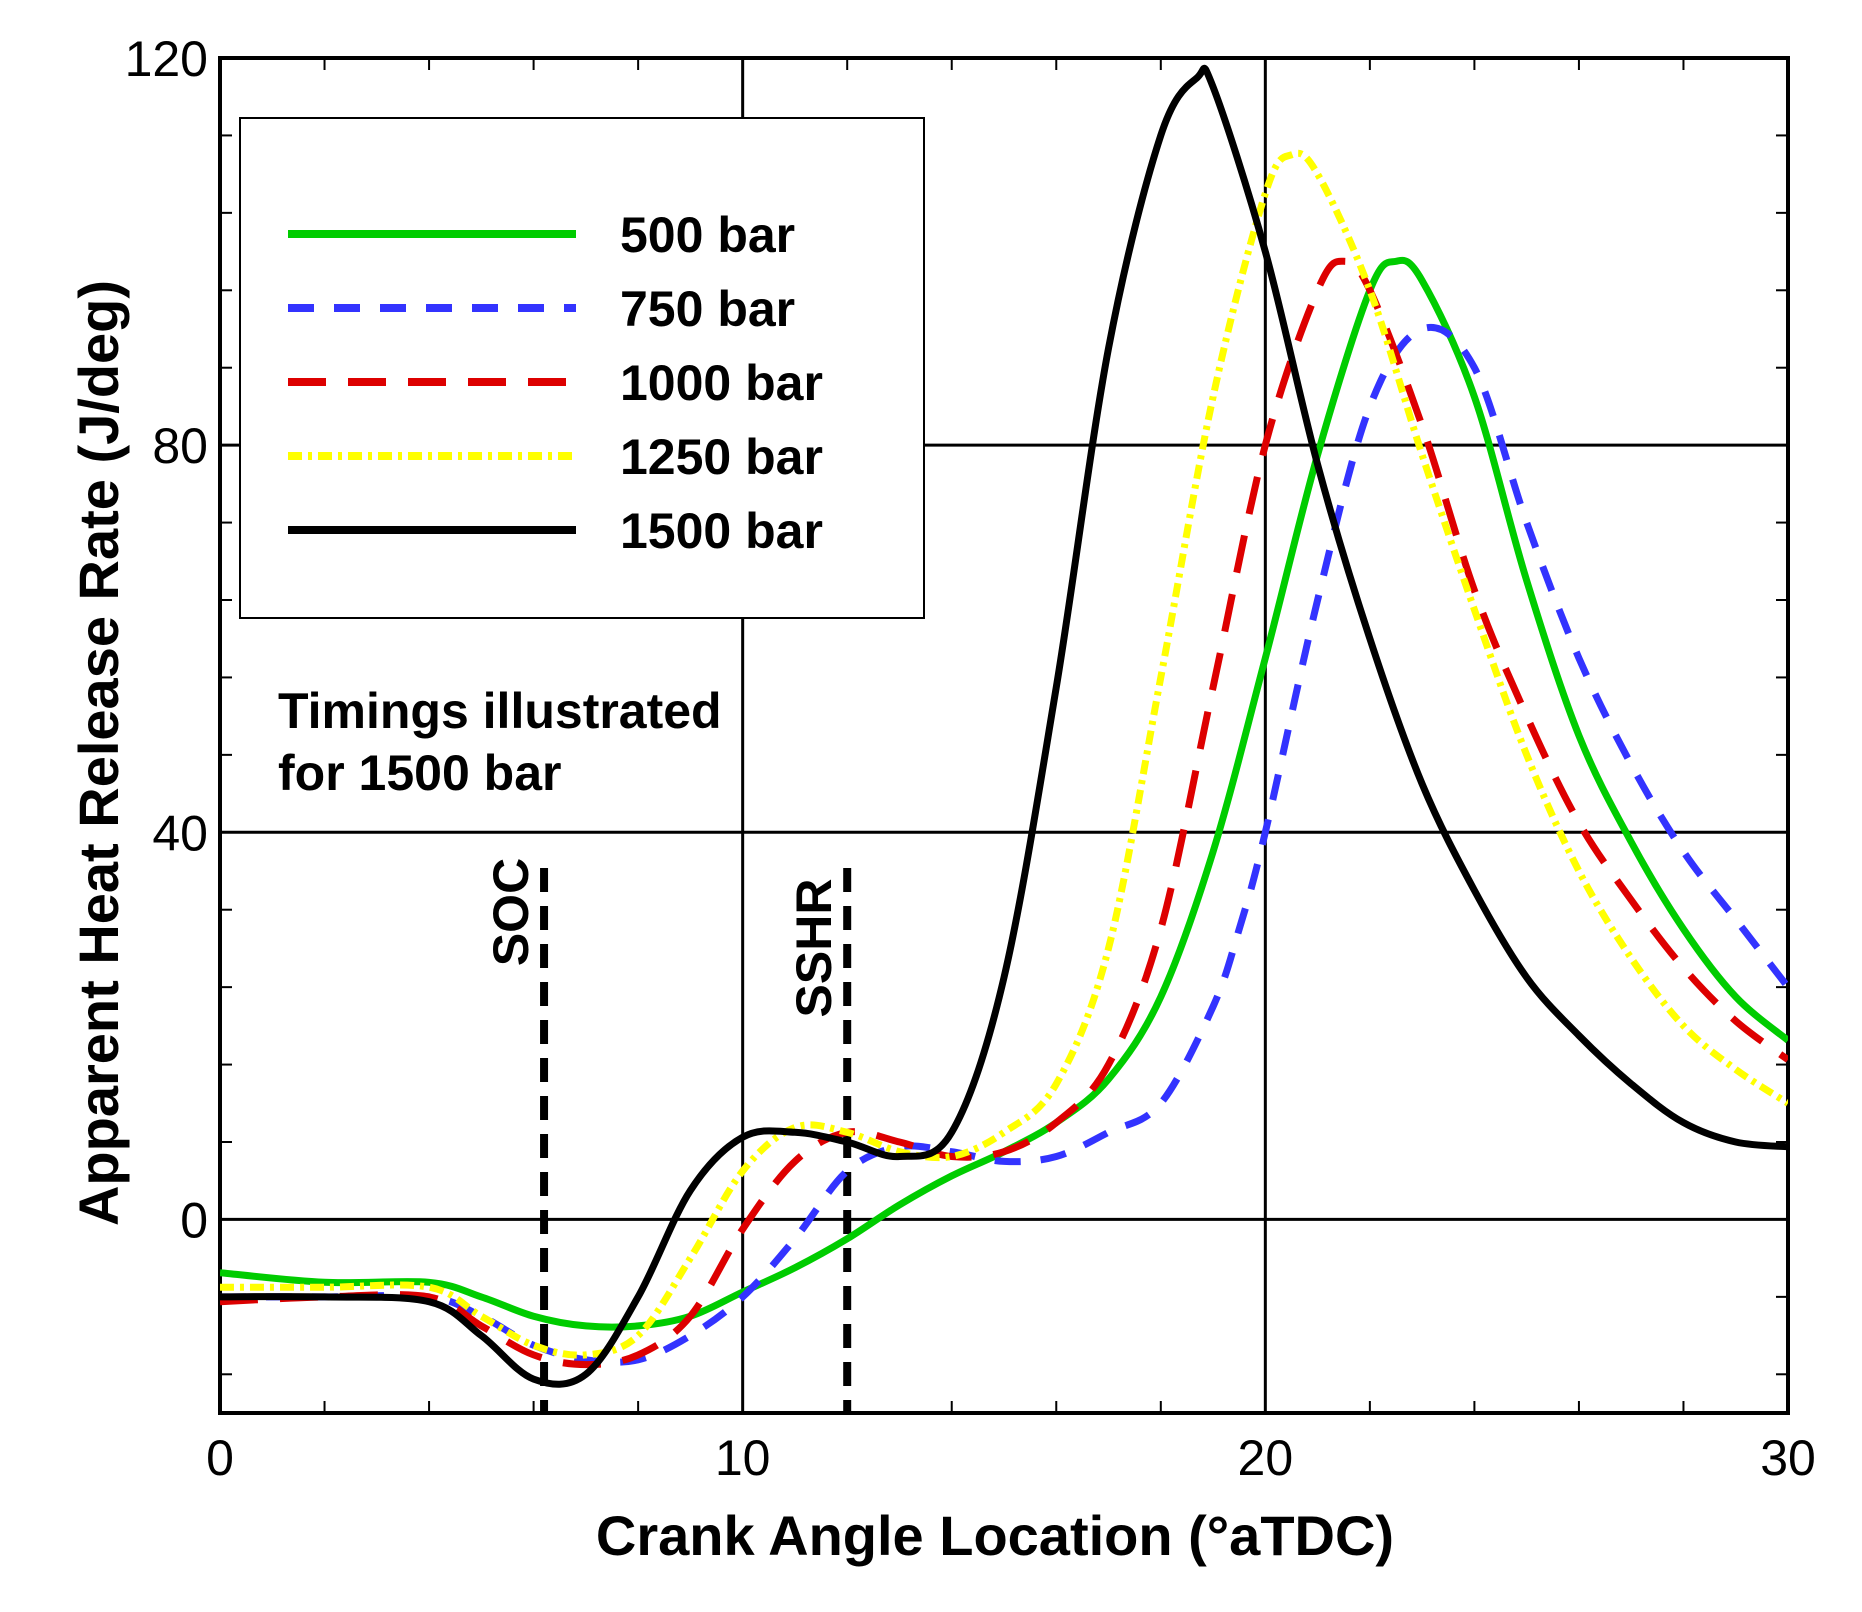 The height and width of the screenshot is (1612, 1862). Describe the element at coordinates (180, 446) in the screenshot. I see `y-tick-label-80: 80` at that location.